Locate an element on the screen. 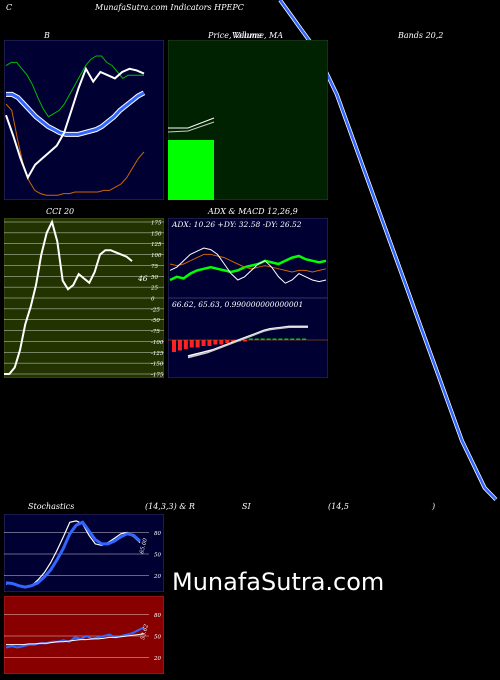  stoch-tick-label: 50 is located at coordinates (157, 556).